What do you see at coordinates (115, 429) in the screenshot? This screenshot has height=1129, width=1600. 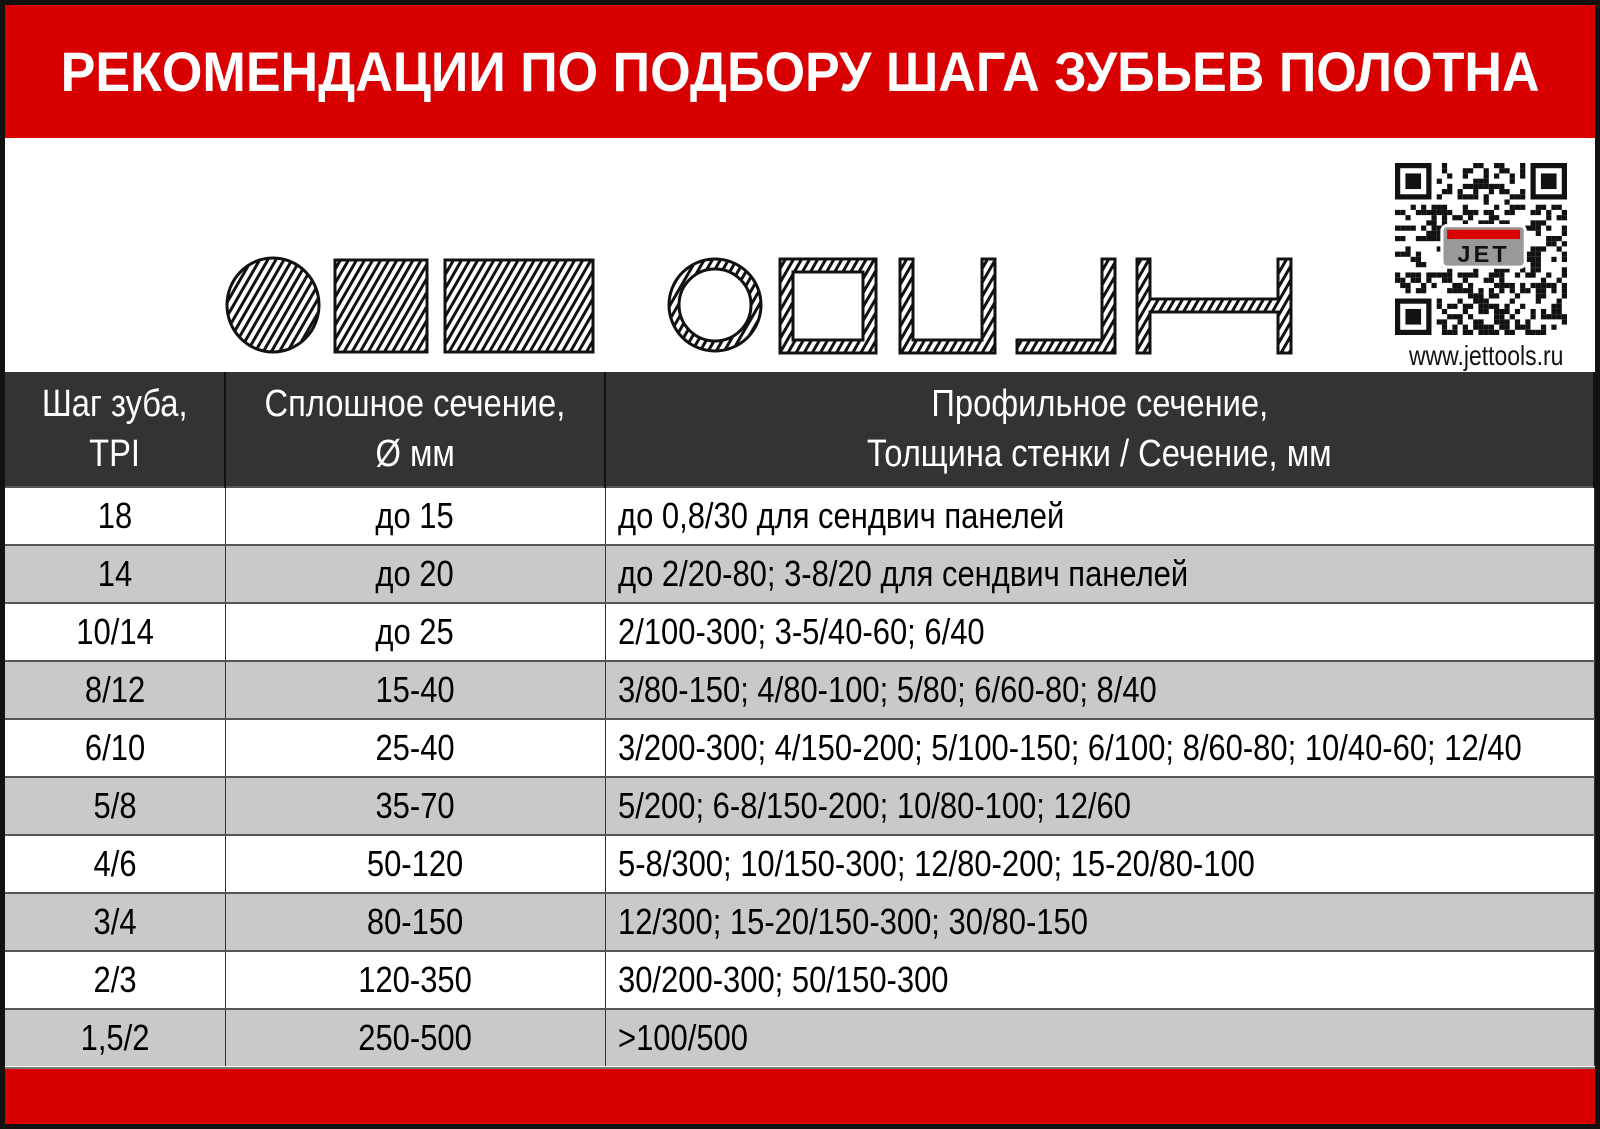 I see `header-tpi: Шаг зуба, TPI` at bounding box center [115, 429].